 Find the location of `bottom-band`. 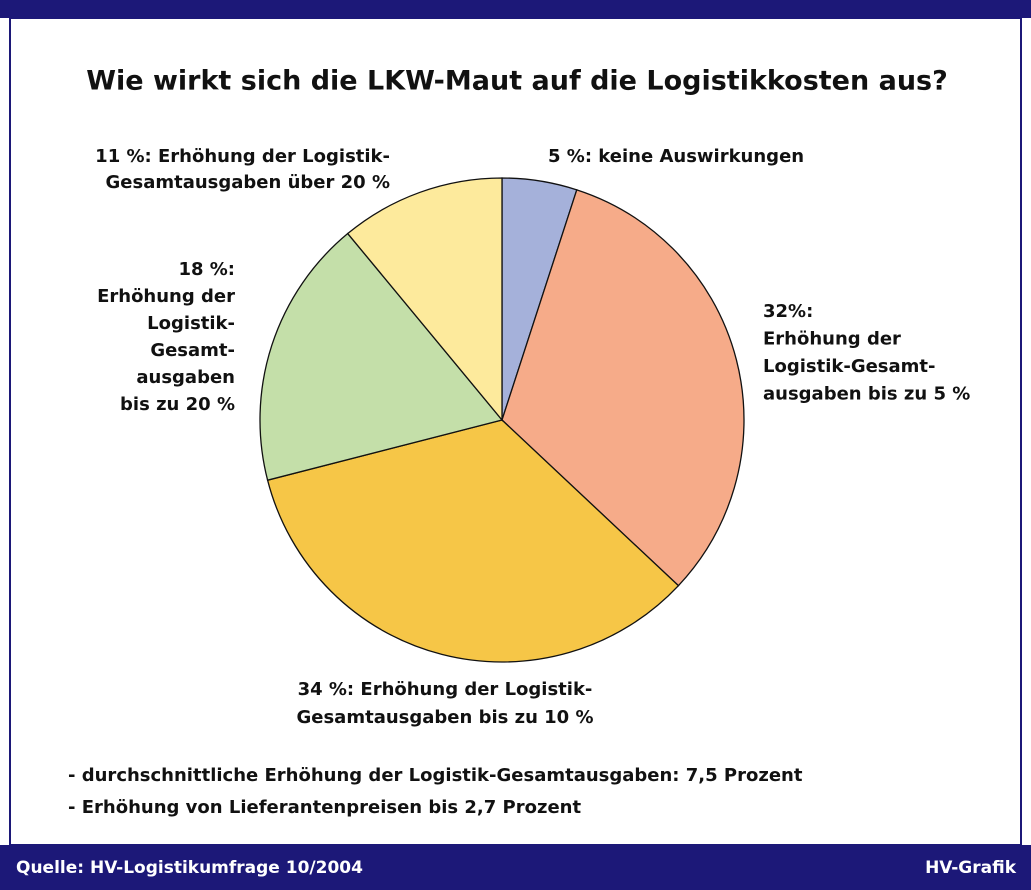

bottom-band is located at coordinates (515, 867).